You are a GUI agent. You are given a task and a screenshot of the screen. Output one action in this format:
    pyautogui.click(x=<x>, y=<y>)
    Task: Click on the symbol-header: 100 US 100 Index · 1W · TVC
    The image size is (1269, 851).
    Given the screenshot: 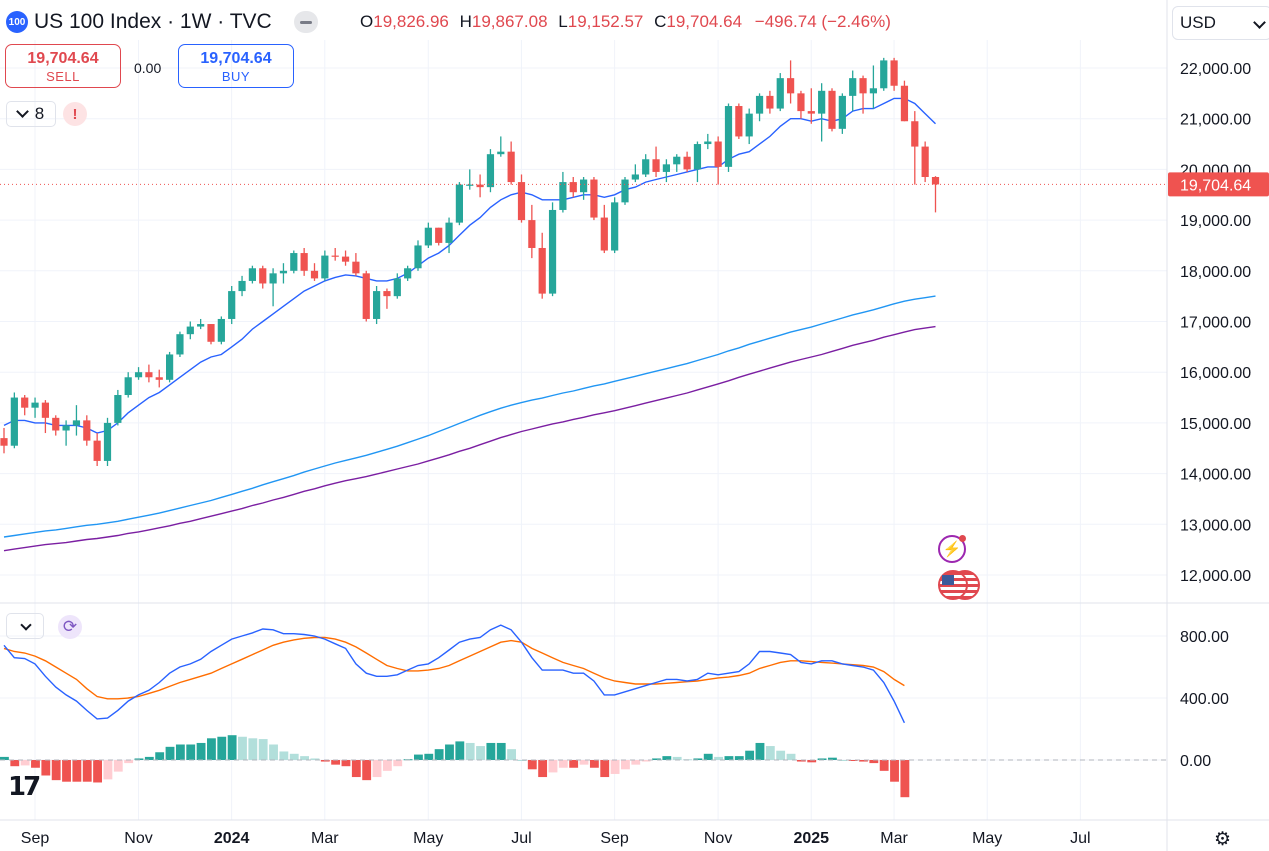 What is the action you would take?
    pyautogui.click(x=162, y=22)
    